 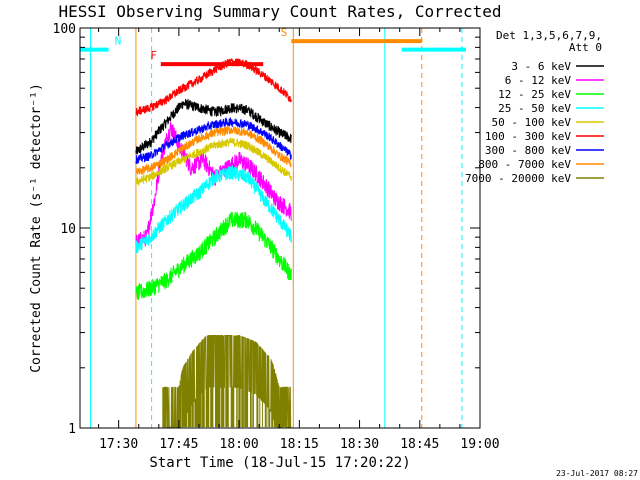 What do you see at coordinates (549, 35) in the screenshot?
I see `legend-header-line-1: Det 1,3,5,6,7,9,` at bounding box center [549, 35].